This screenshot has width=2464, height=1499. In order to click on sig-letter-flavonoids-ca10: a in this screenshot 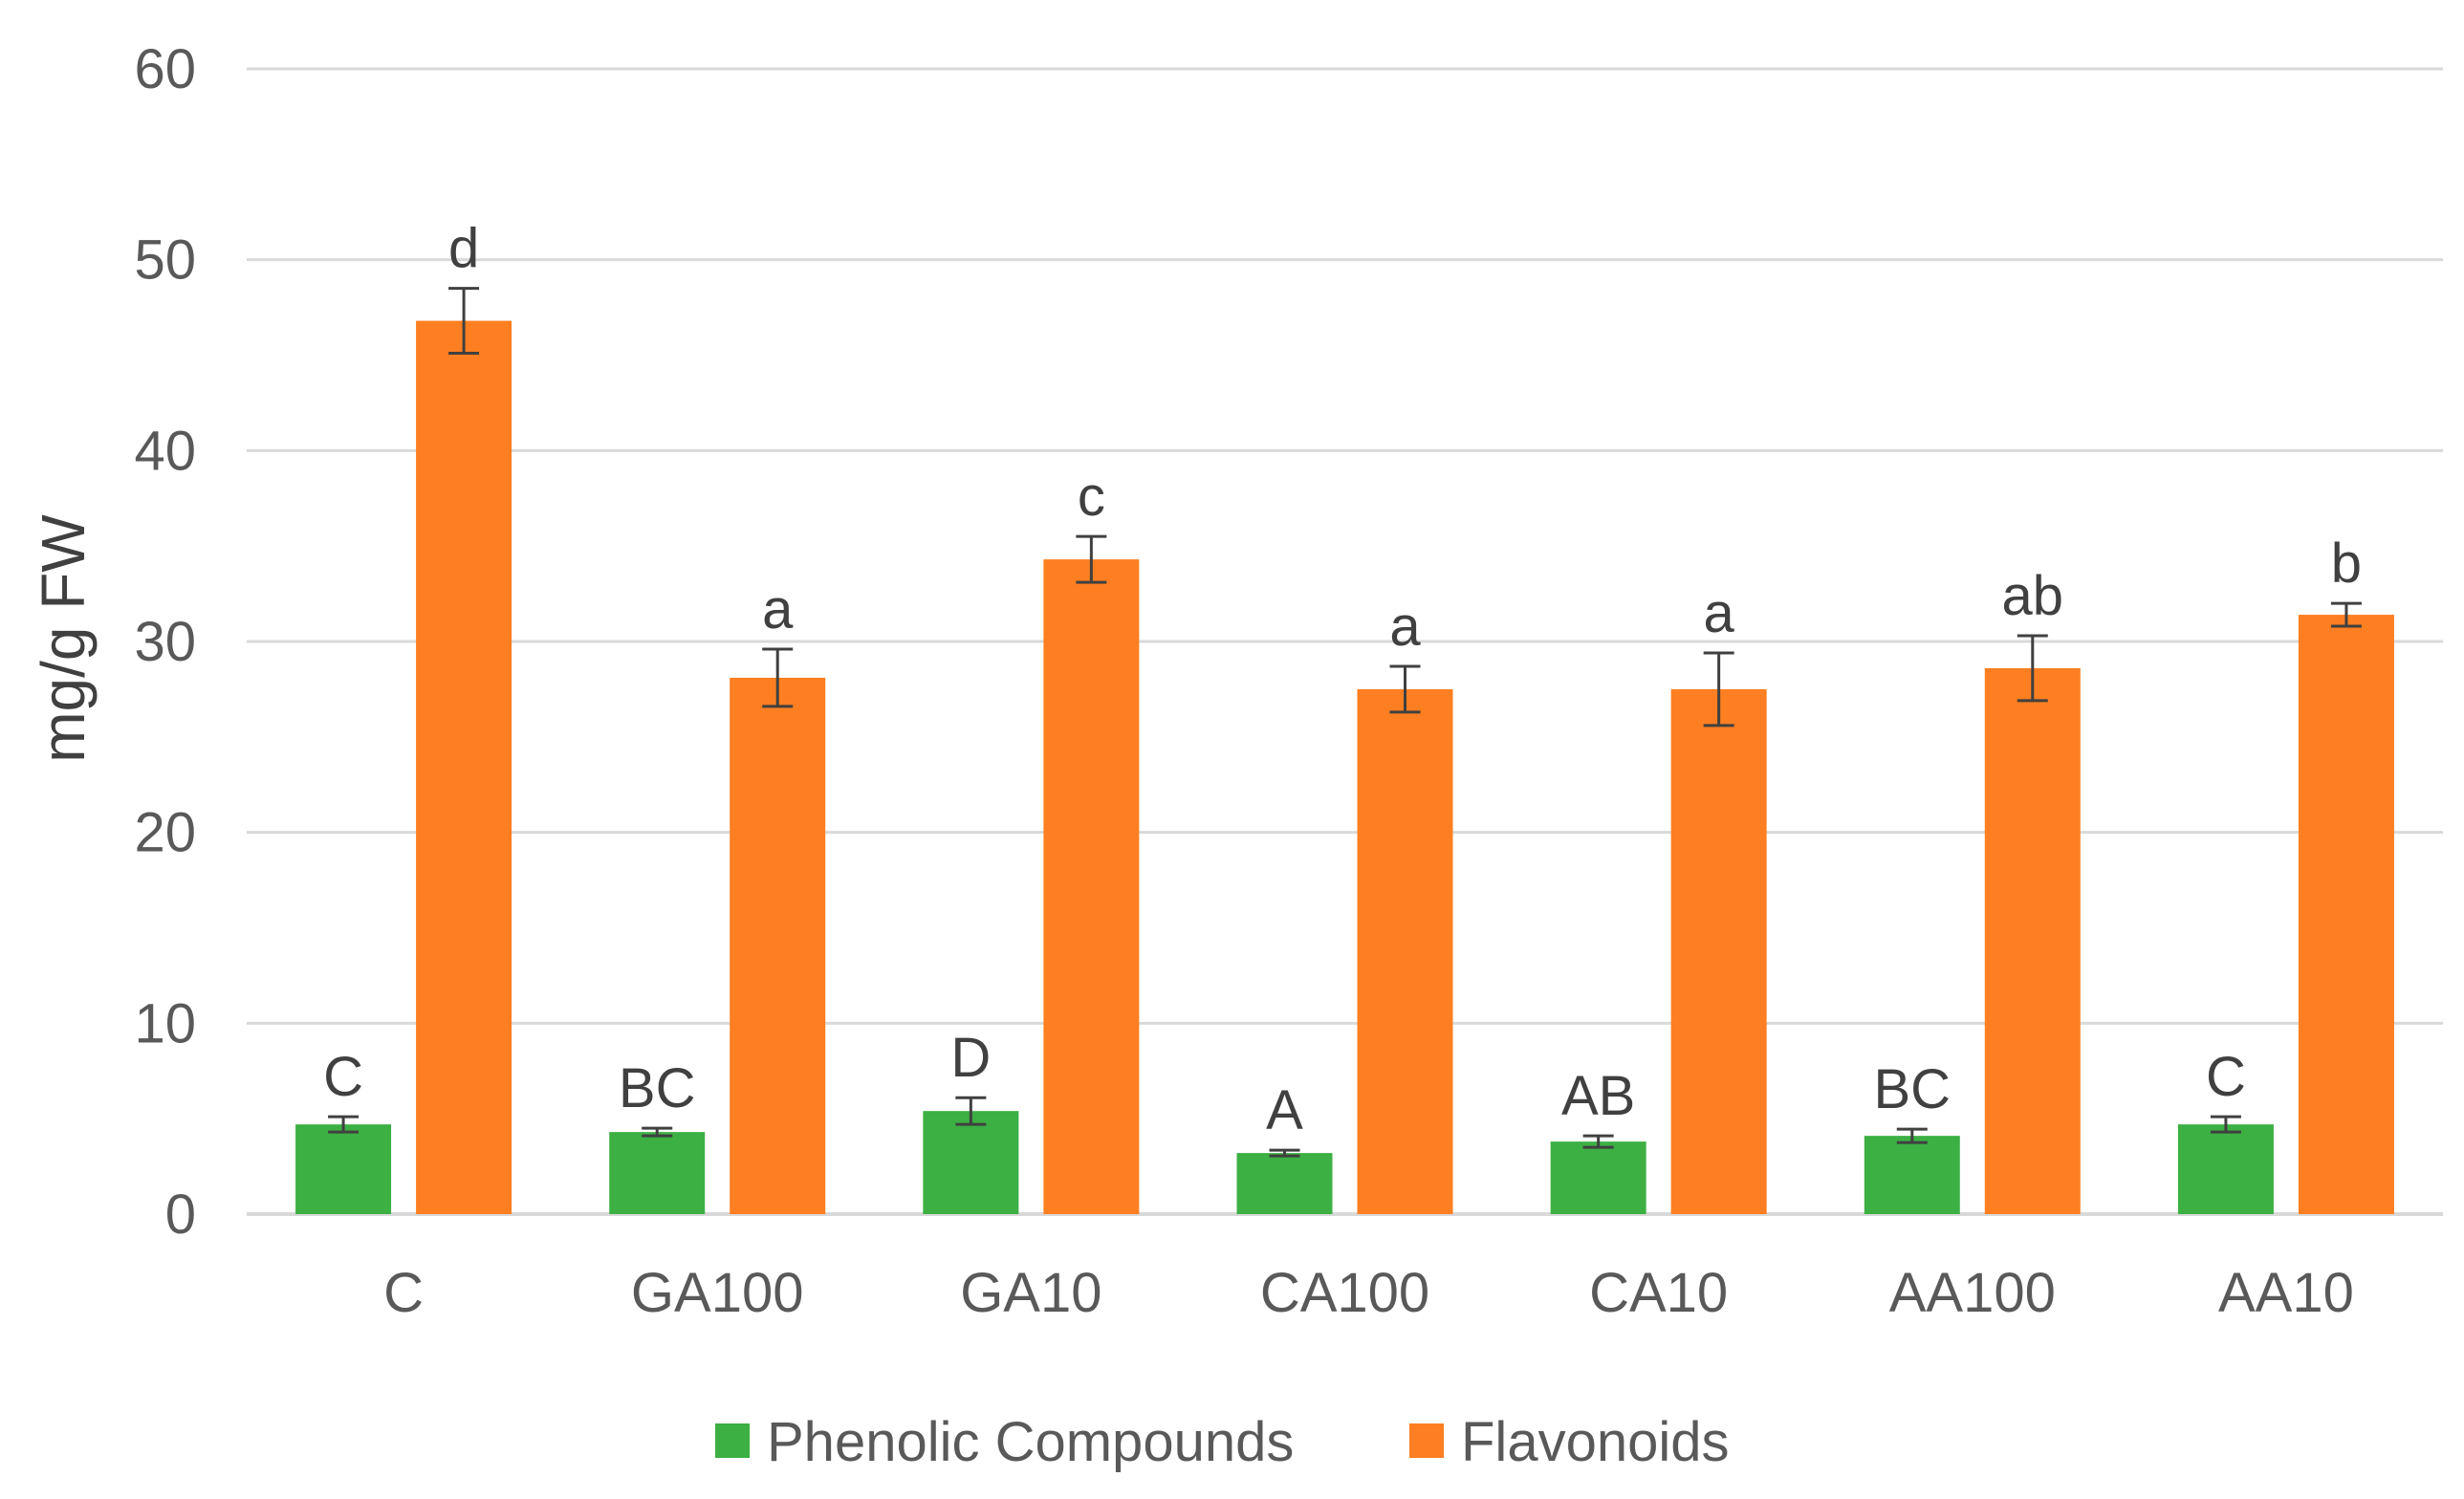, I will do `click(1719, 613)`.